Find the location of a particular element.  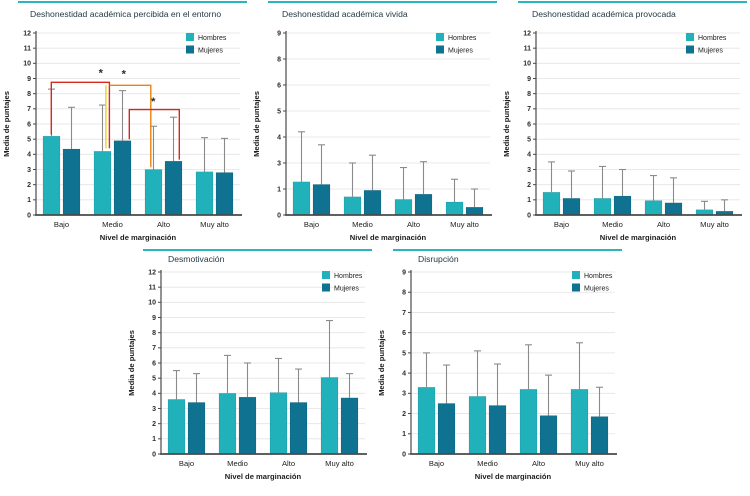

chart-title: Desmotivación is located at coordinates (196, 259).